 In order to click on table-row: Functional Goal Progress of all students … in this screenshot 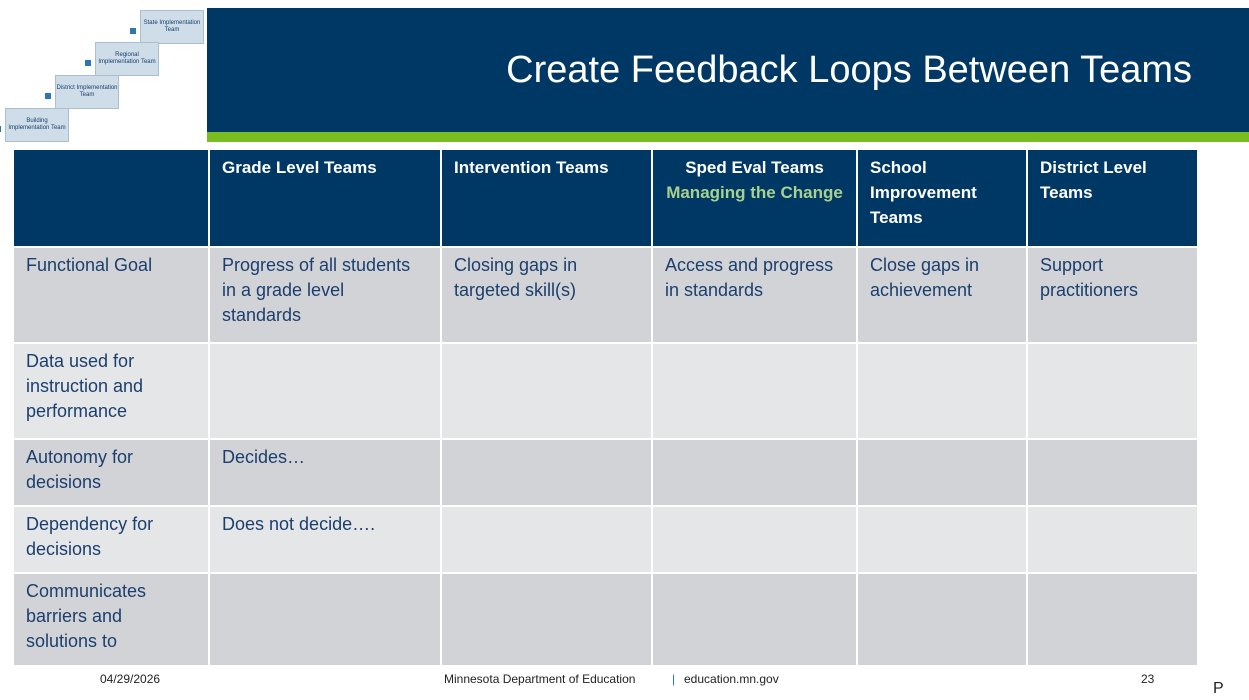, I will do `click(605, 295)`.